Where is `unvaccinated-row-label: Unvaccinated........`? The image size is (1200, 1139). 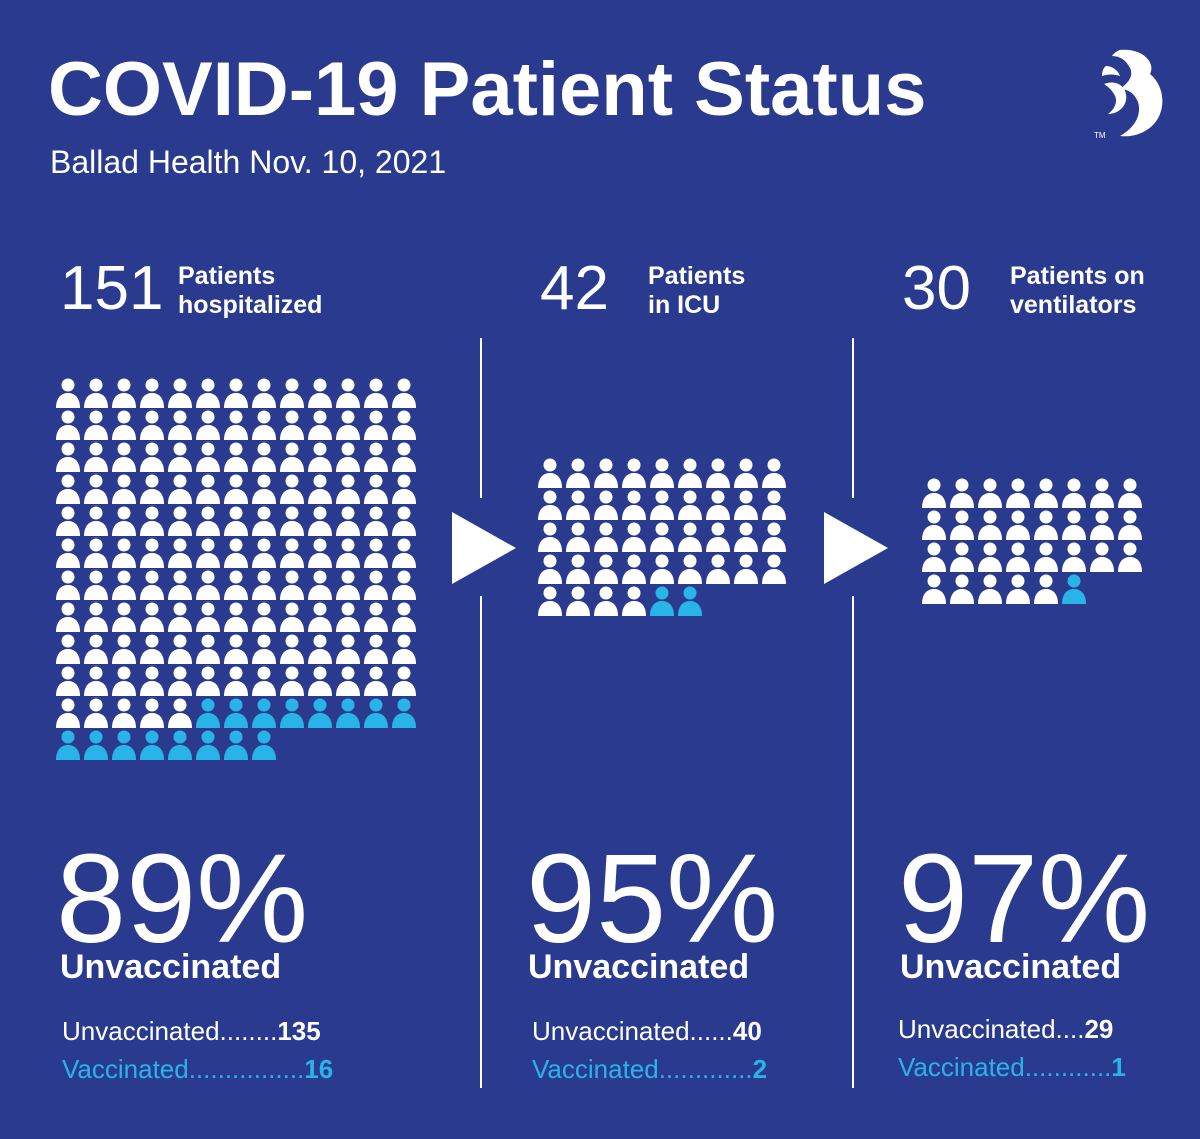 unvaccinated-row-label: Unvaccinated........ is located at coordinates (170, 1031).